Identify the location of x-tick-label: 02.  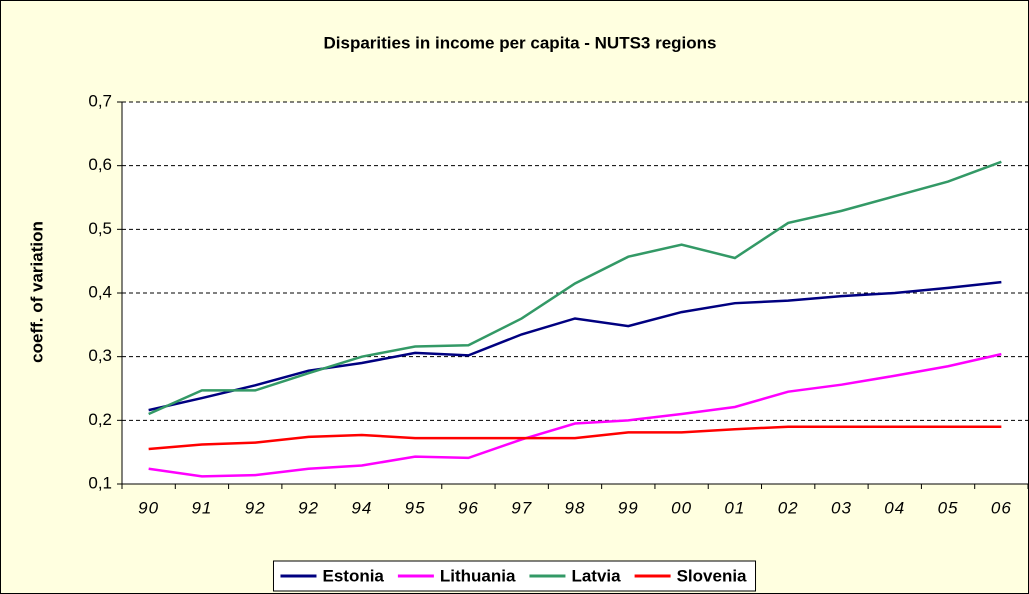
(788, 507).